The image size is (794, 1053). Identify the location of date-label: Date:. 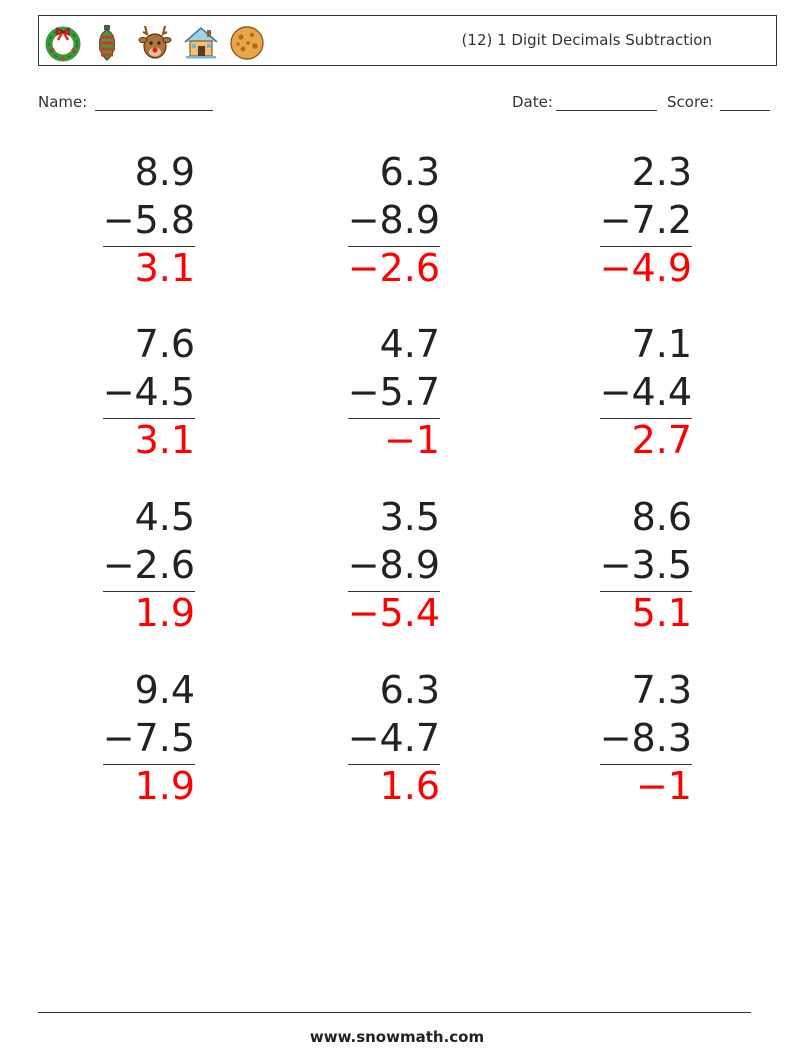
(532, 102).